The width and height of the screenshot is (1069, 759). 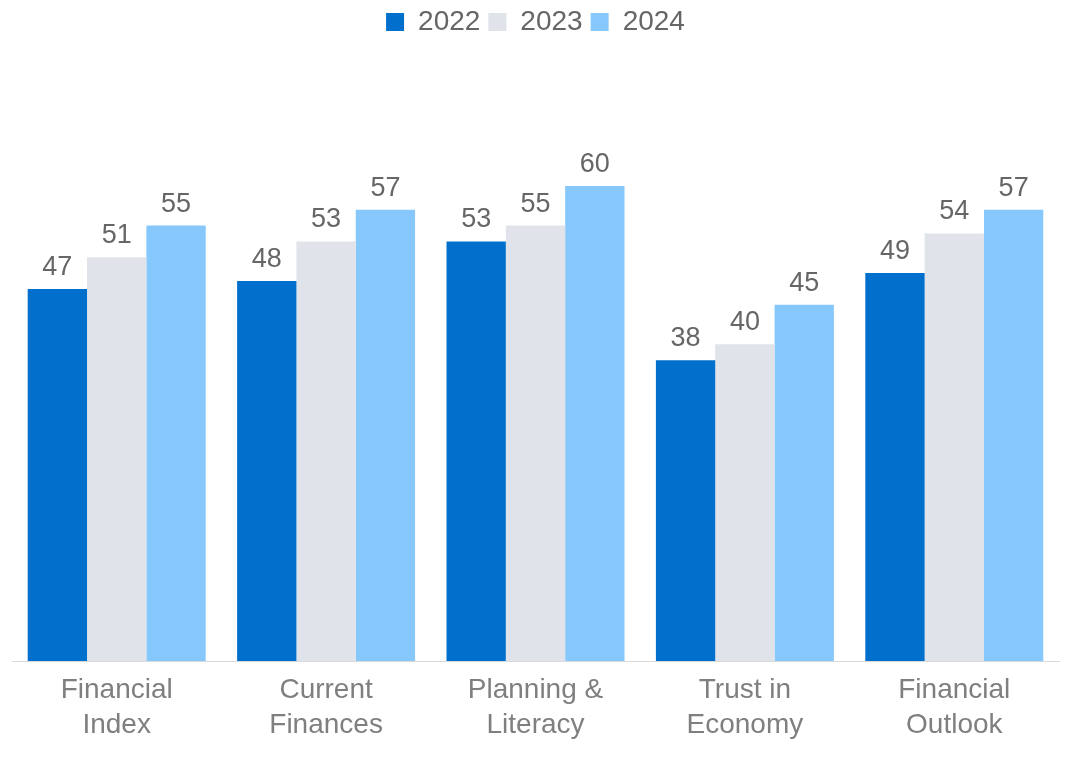 I want to click on data-label: 51, so click(x=116, y=234).